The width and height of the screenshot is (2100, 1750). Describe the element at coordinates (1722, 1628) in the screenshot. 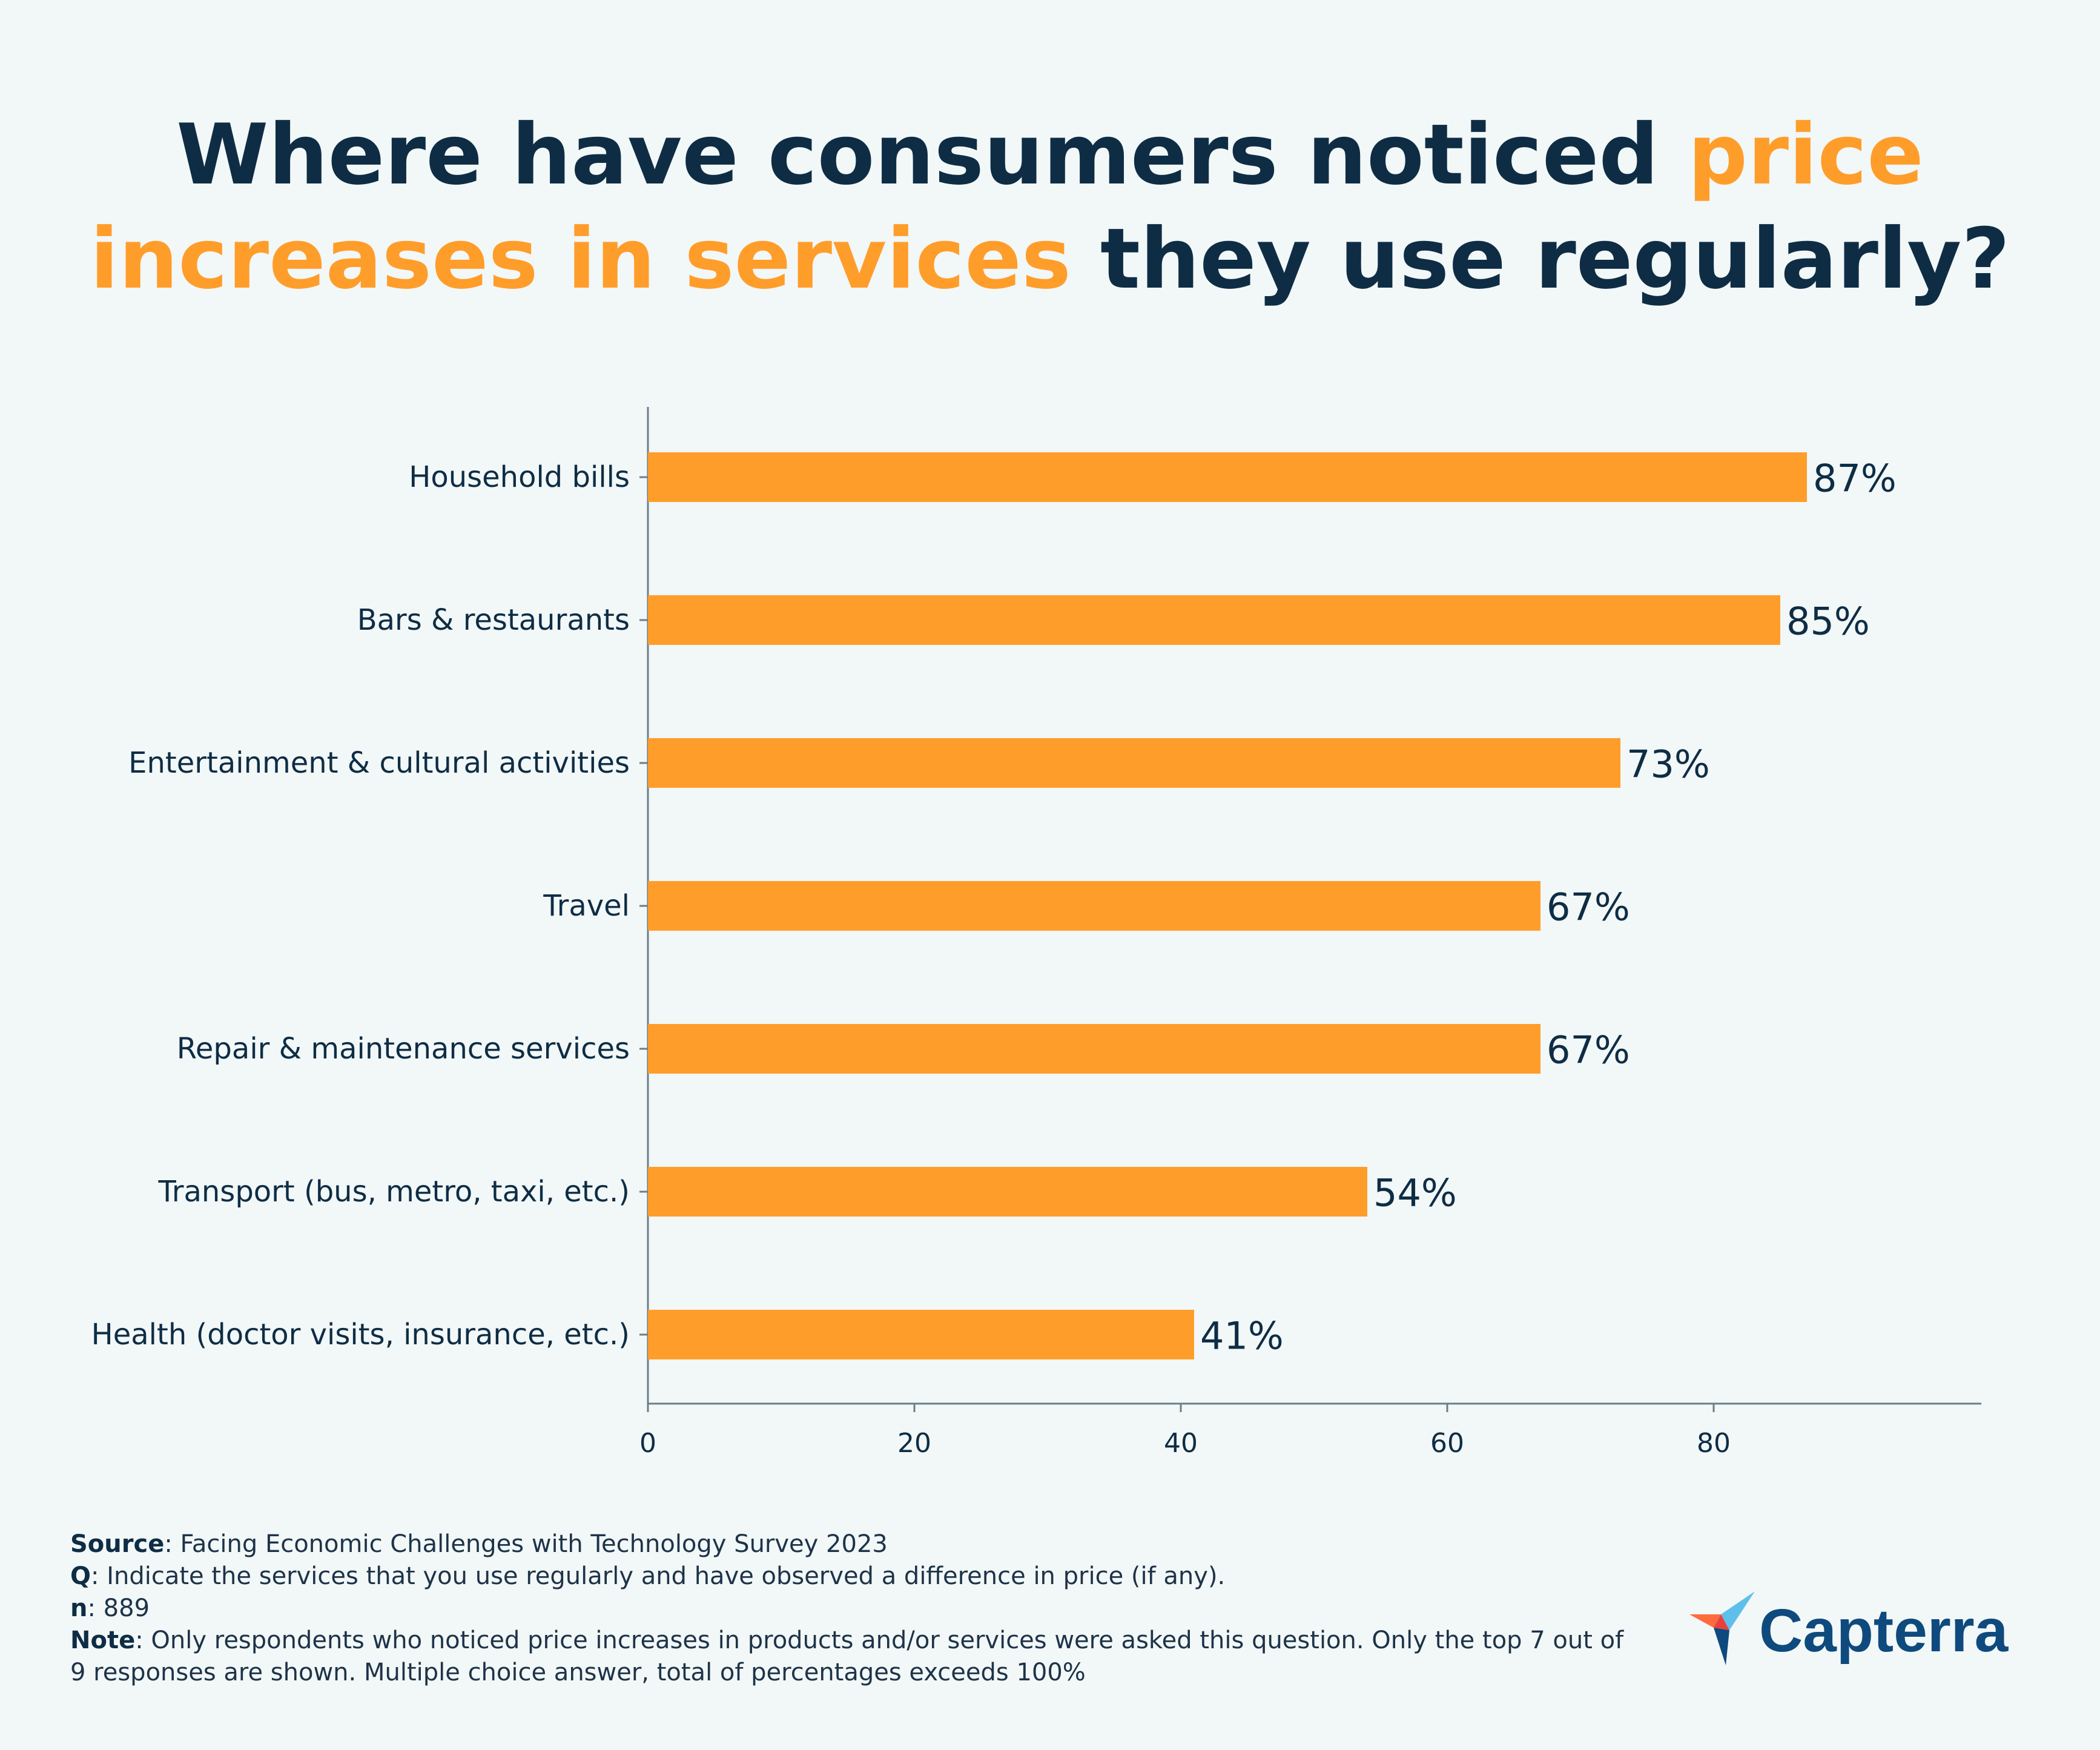

I see `capterra-logo-icon` at that location.